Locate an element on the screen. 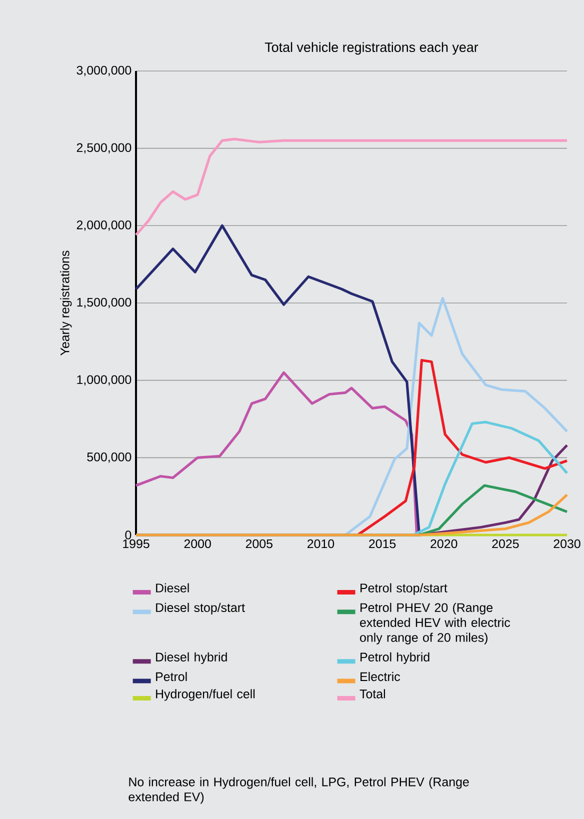  y-tick-label: 1,500,000 is located at coordinates (104, 303).